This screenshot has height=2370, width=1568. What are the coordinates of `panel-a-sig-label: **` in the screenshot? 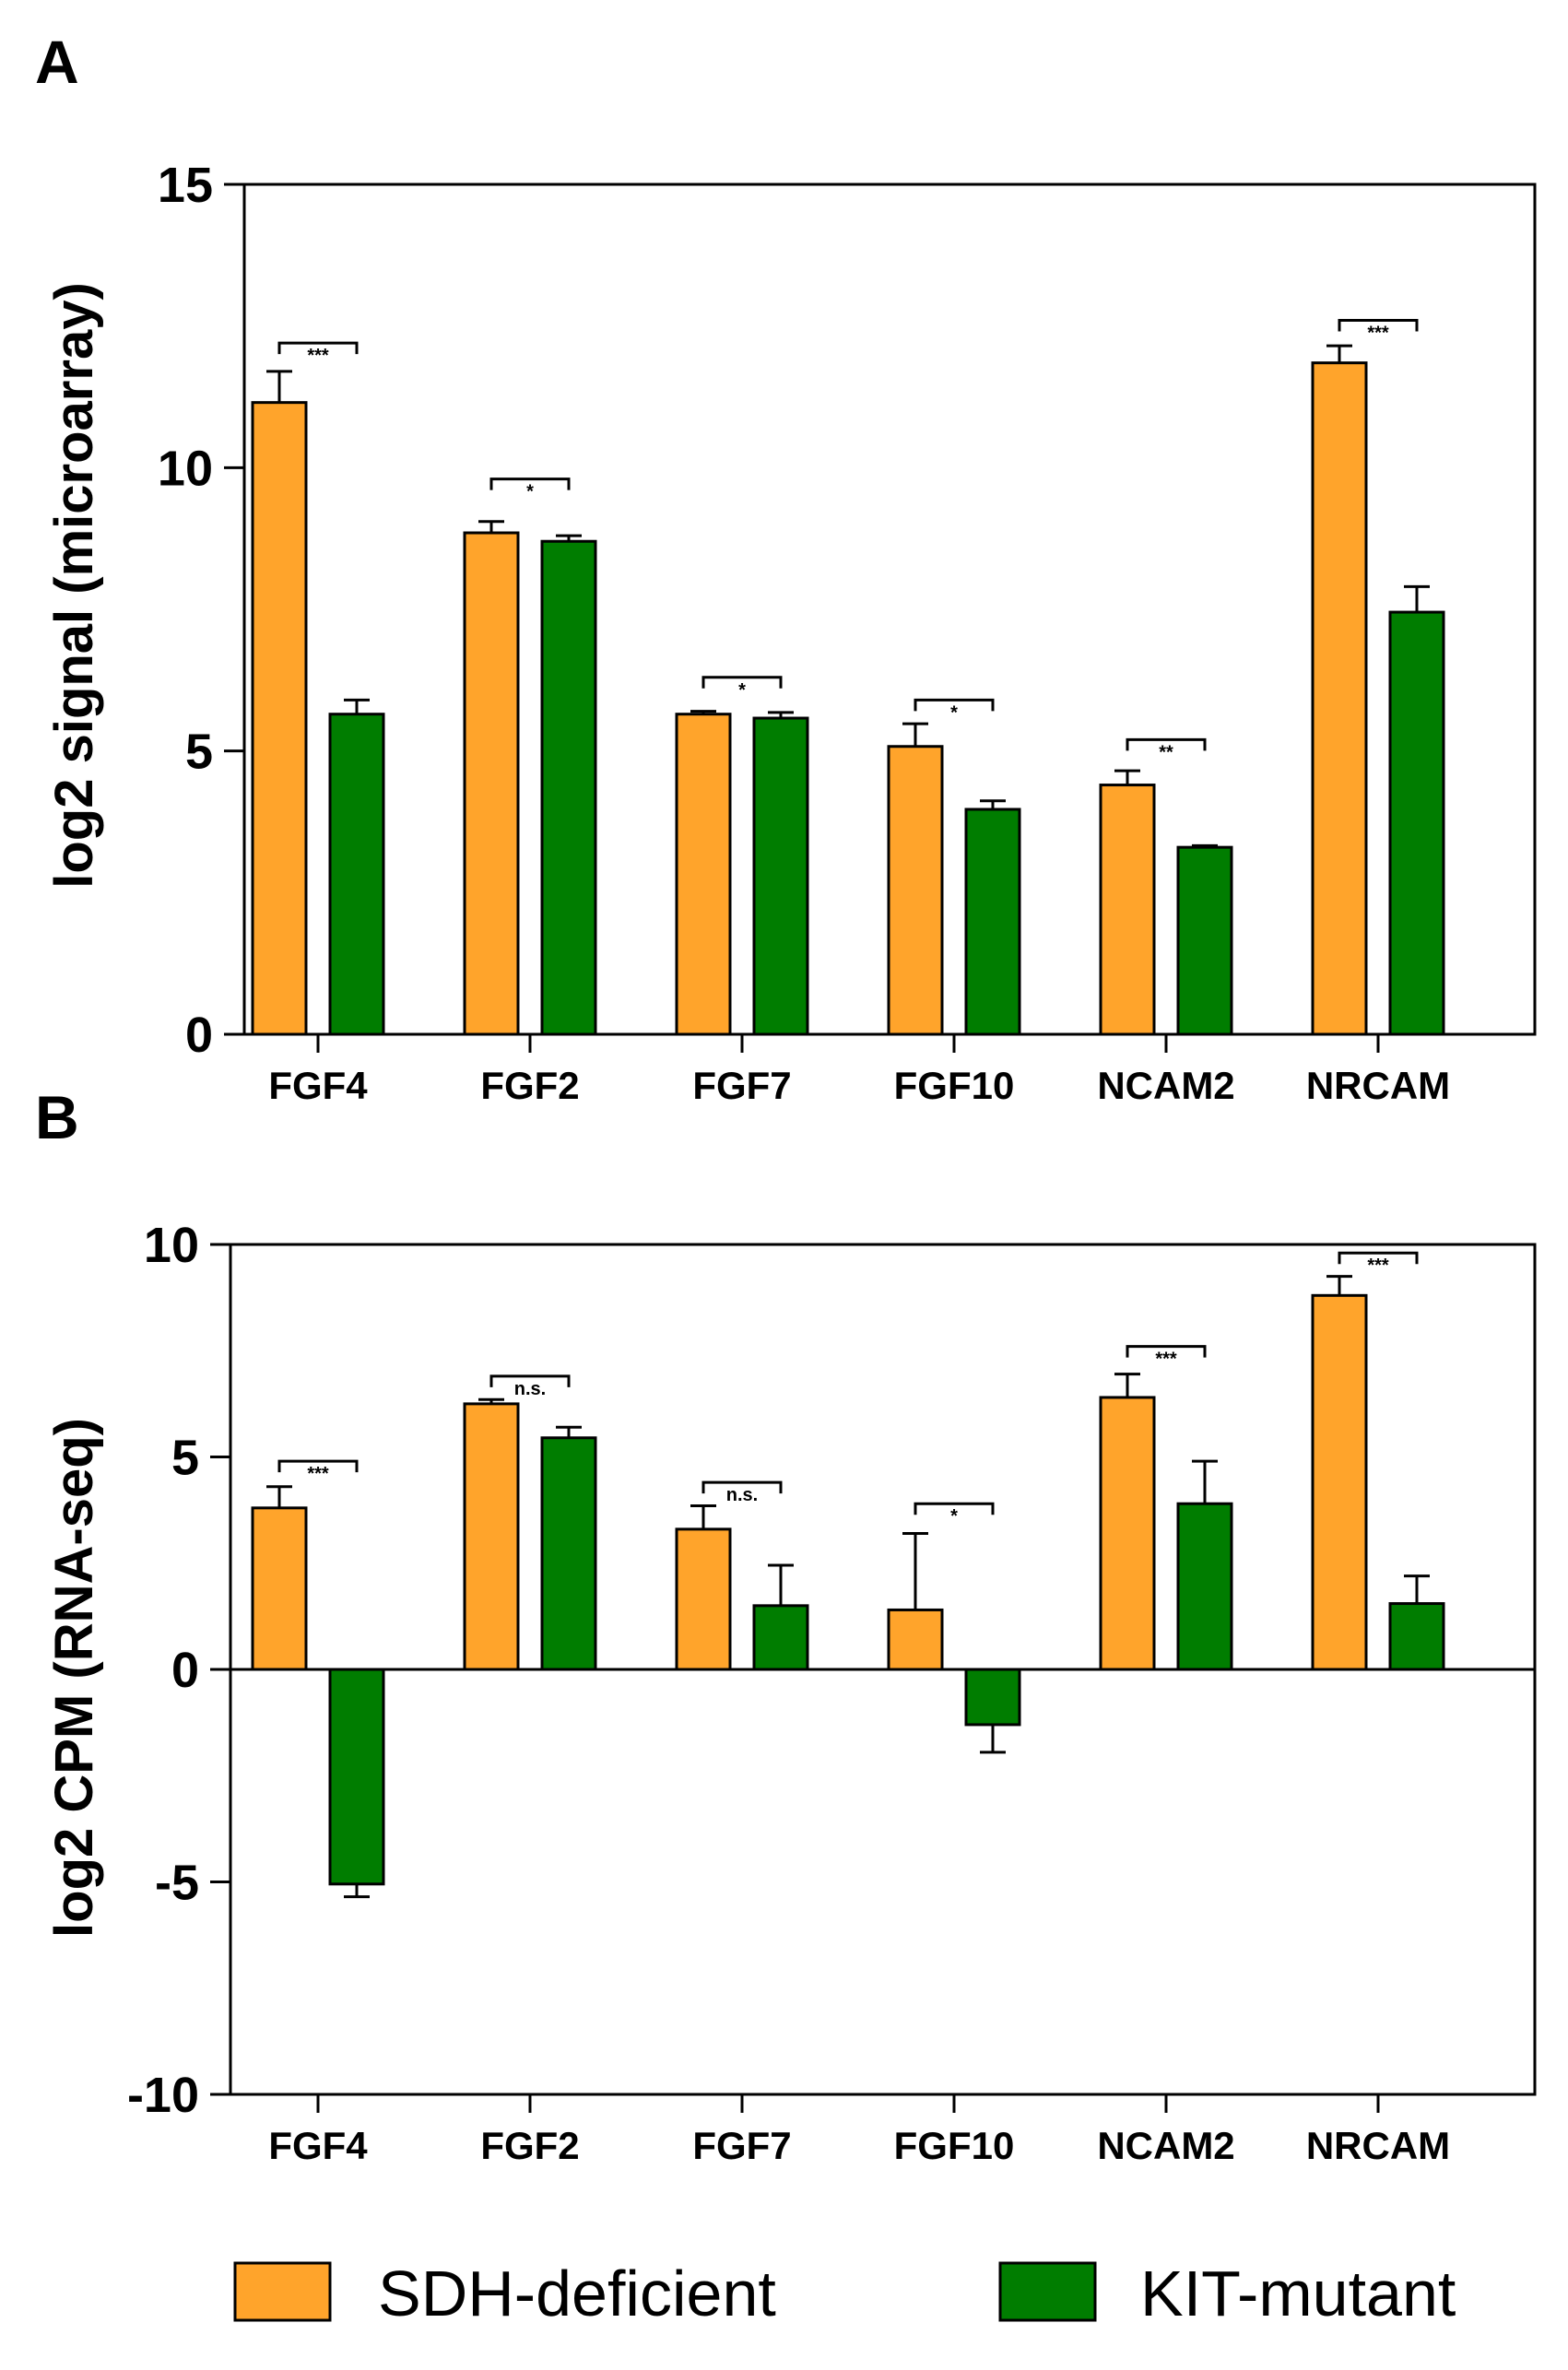 It's located at (1166, 752).